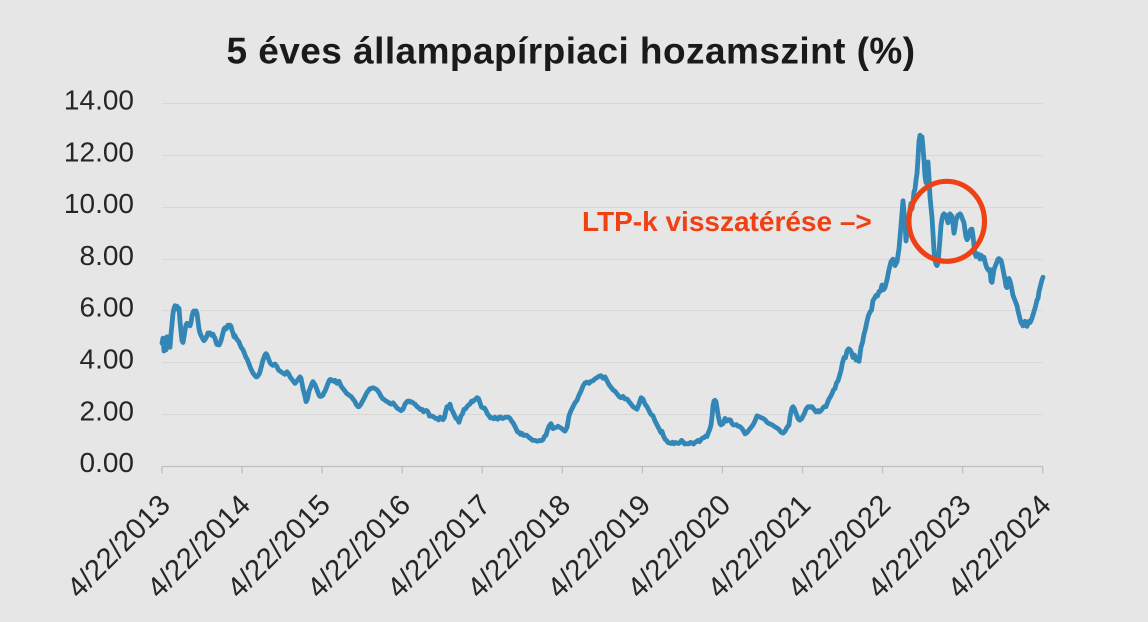  Describe the element at coordinates (727, 221) in the screenshot. I see `svg-text: LTP-k visszatérése –>` at that location.